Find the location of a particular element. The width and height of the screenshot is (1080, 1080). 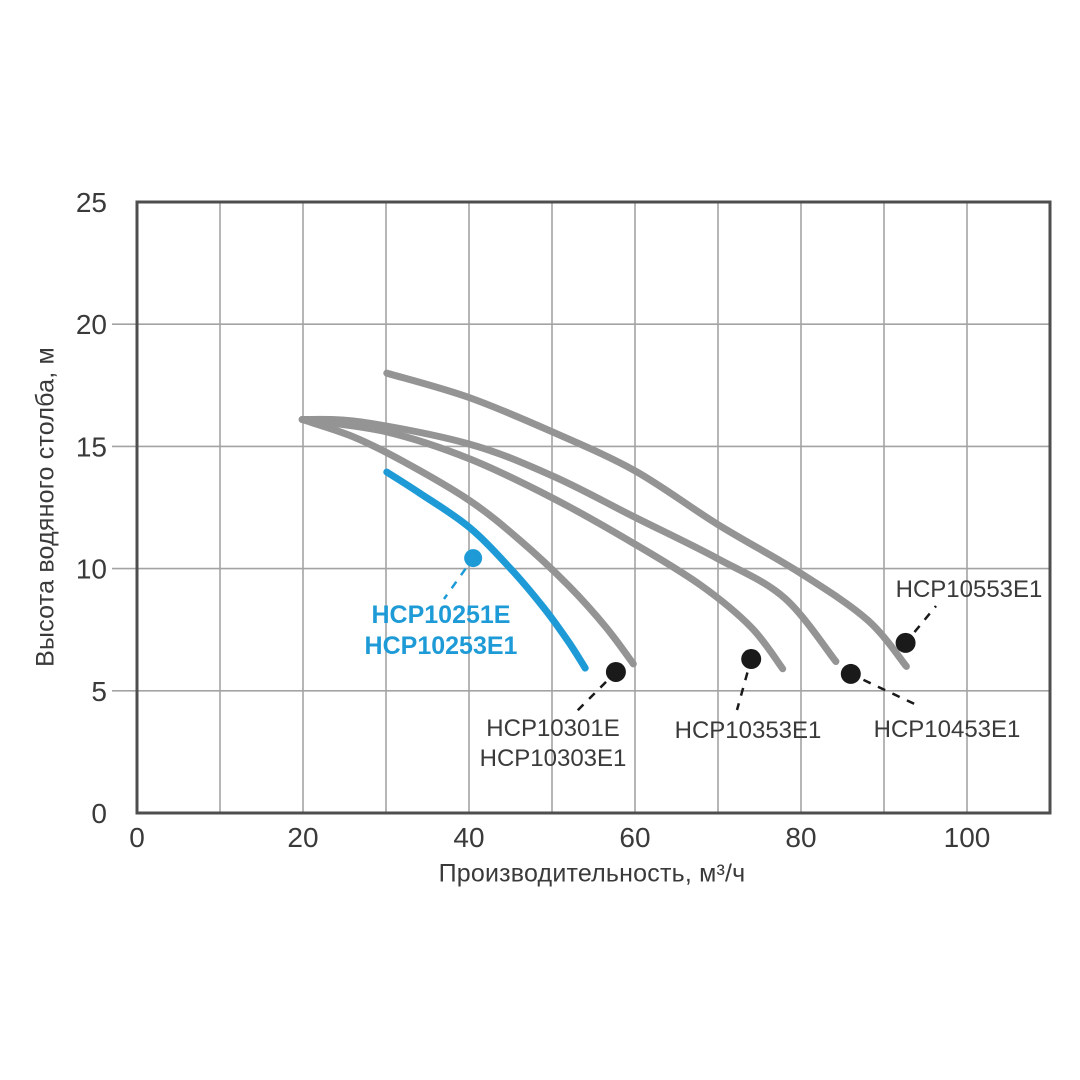

x-tick-label: 100 is located at coordinates (967, 837).